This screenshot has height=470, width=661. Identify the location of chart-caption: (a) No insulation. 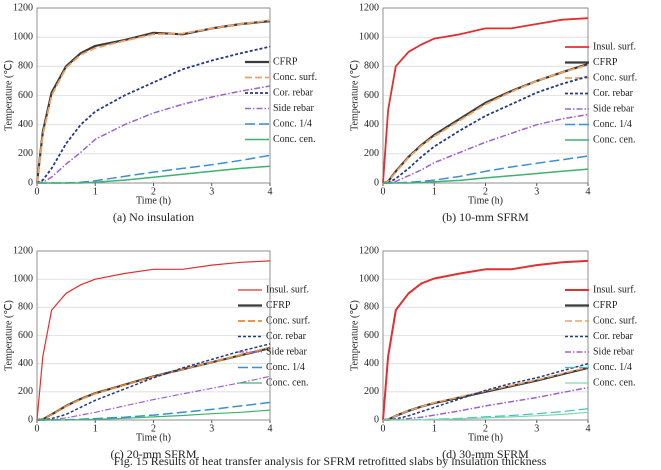
(153, 217).